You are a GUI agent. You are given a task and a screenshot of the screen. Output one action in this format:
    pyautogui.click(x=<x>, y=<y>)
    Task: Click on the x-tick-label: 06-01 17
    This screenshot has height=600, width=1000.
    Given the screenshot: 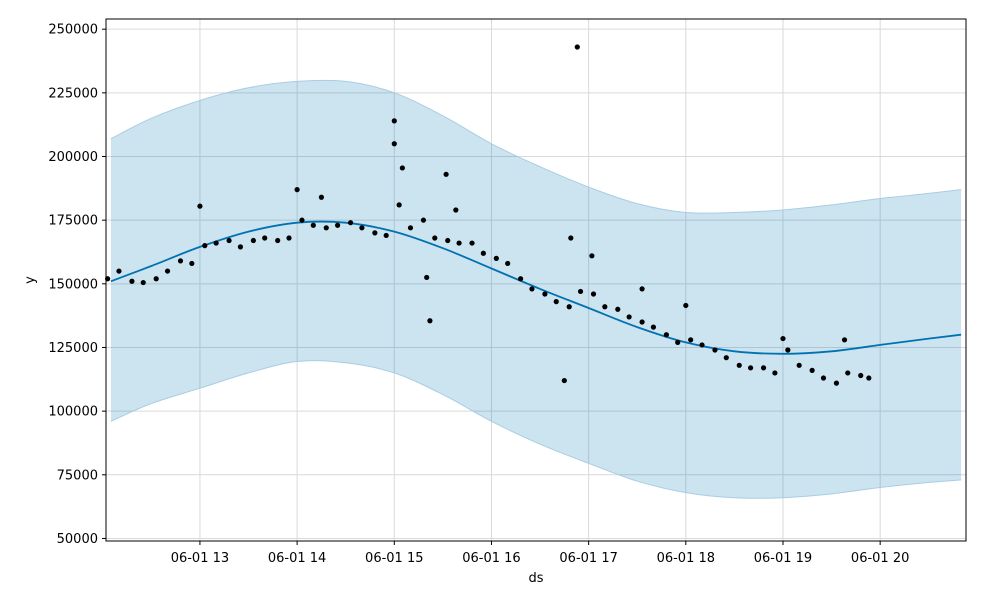 What is the action you would take?
    pyautogui.click(x=588, y=558)
    